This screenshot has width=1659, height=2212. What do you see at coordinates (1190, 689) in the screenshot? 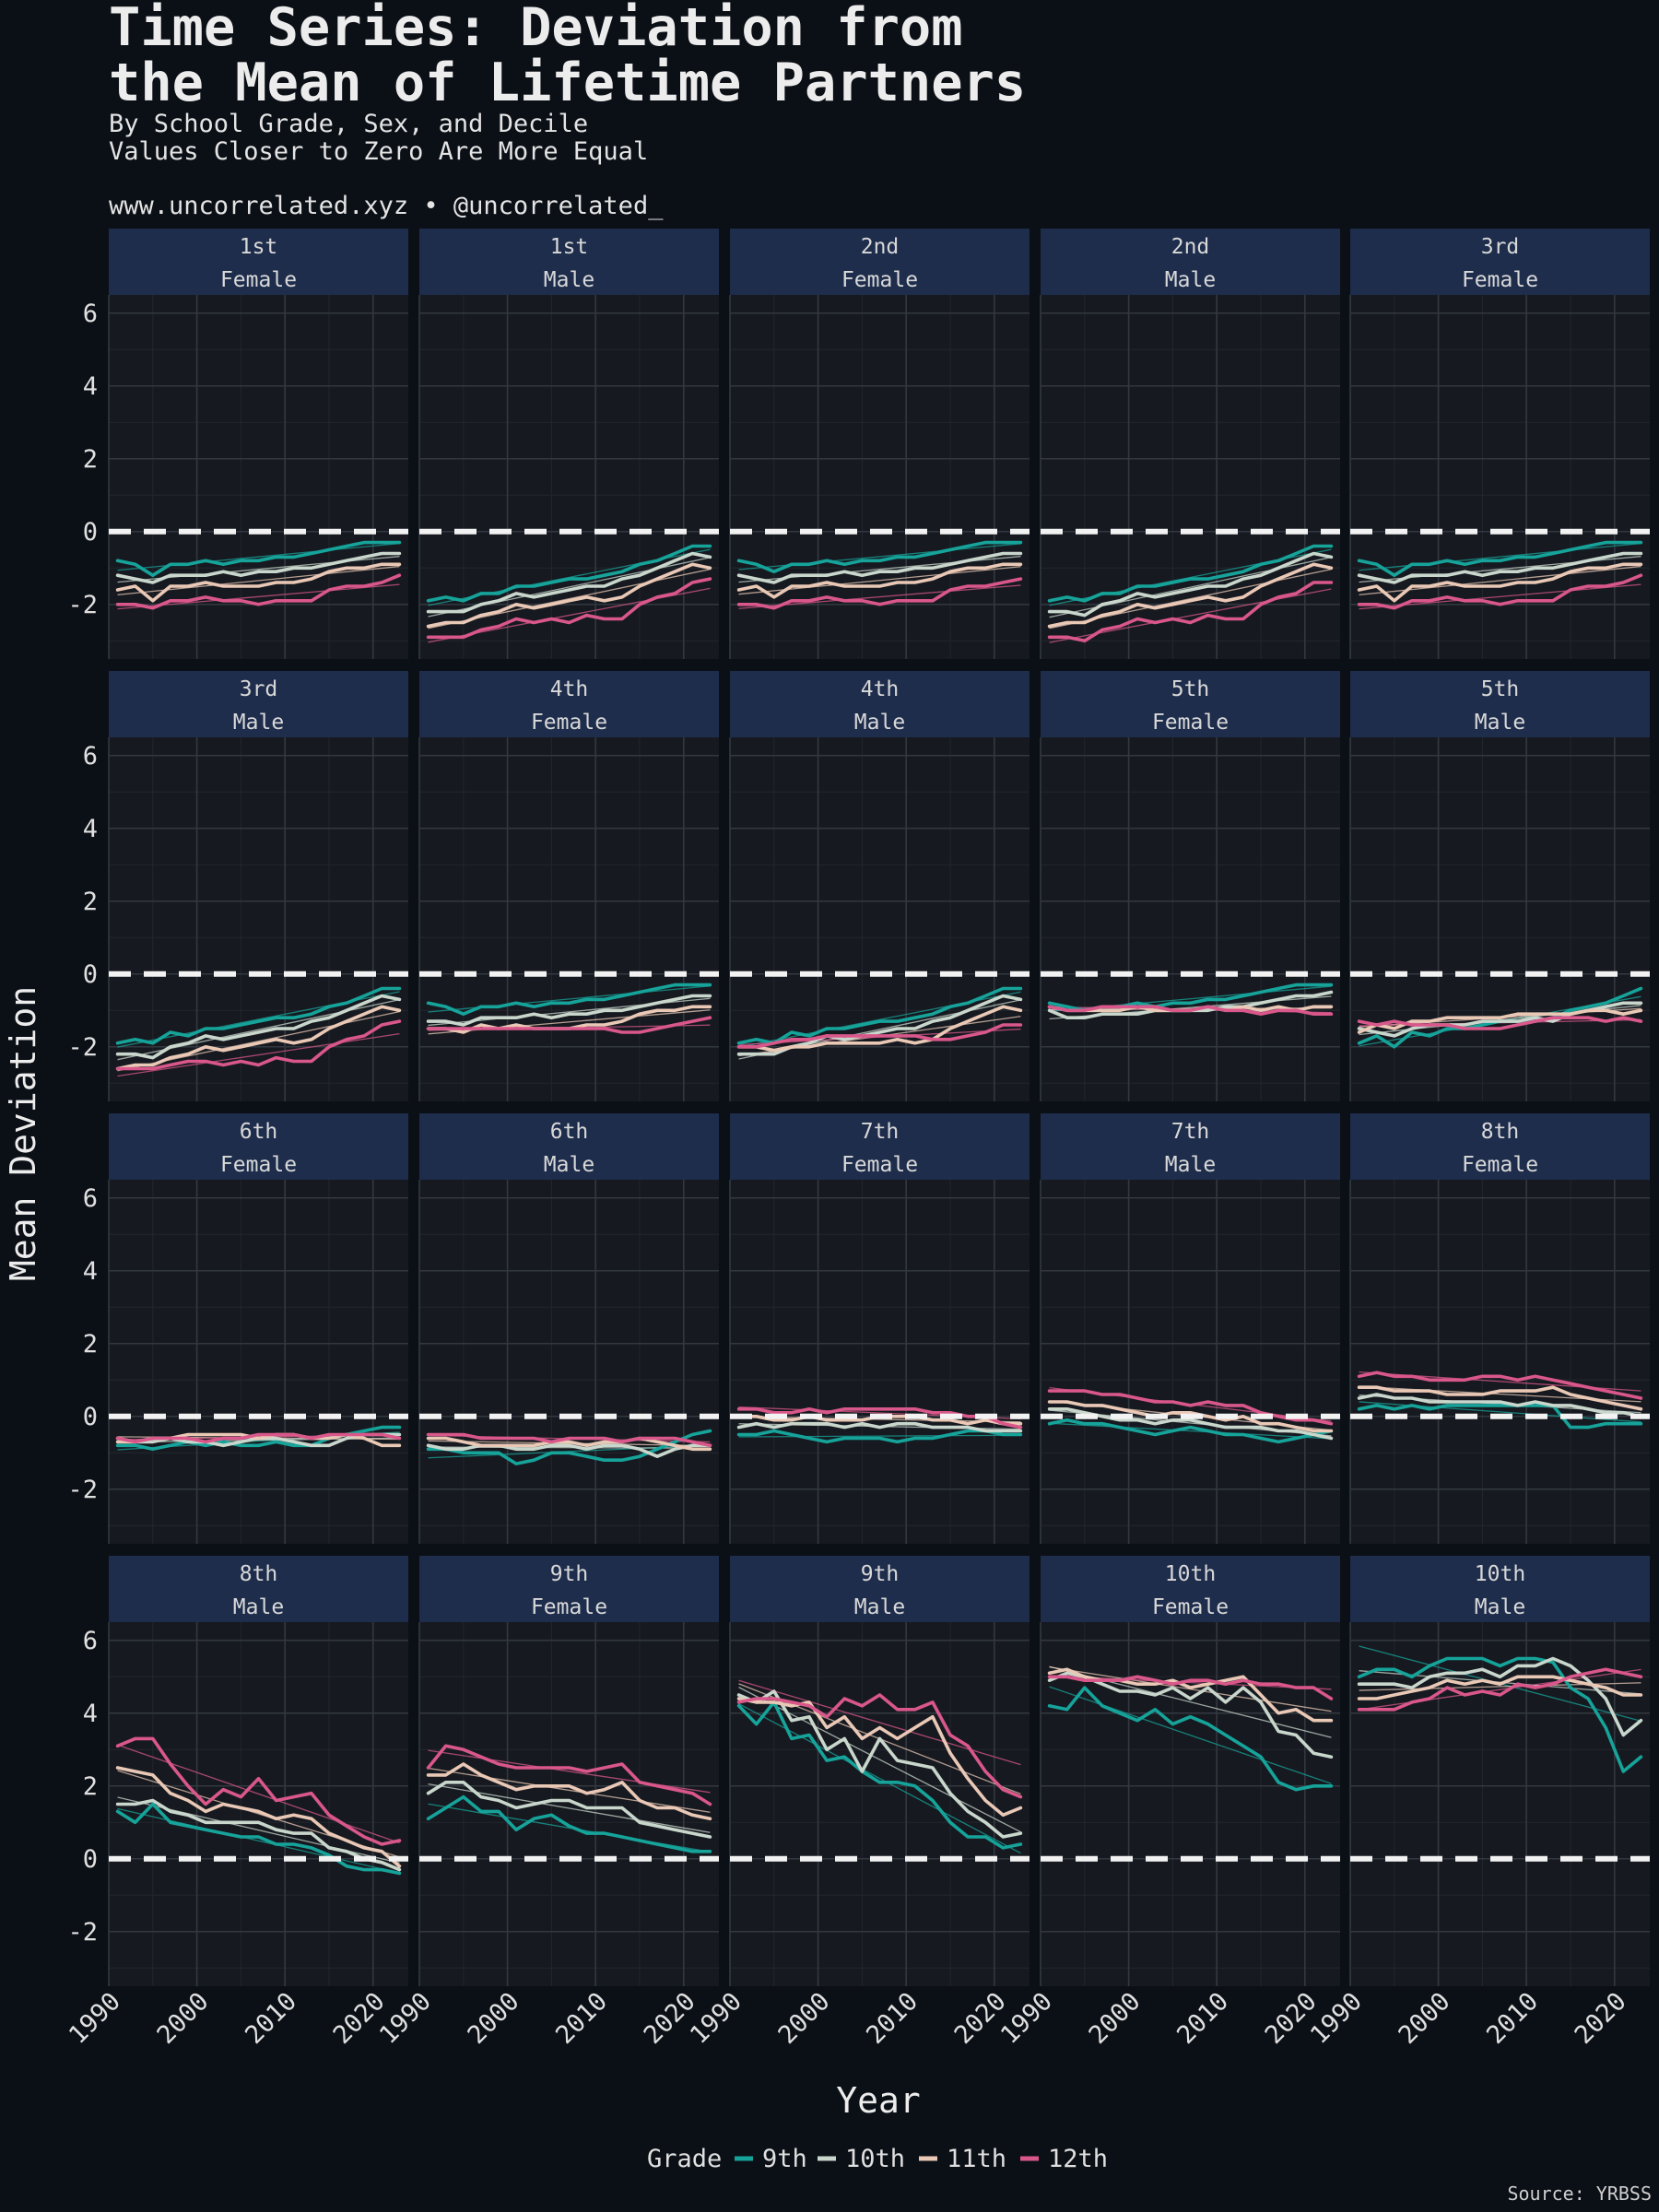
I see `facet-decile-label: 5th` at bounding box center [1190, 689].